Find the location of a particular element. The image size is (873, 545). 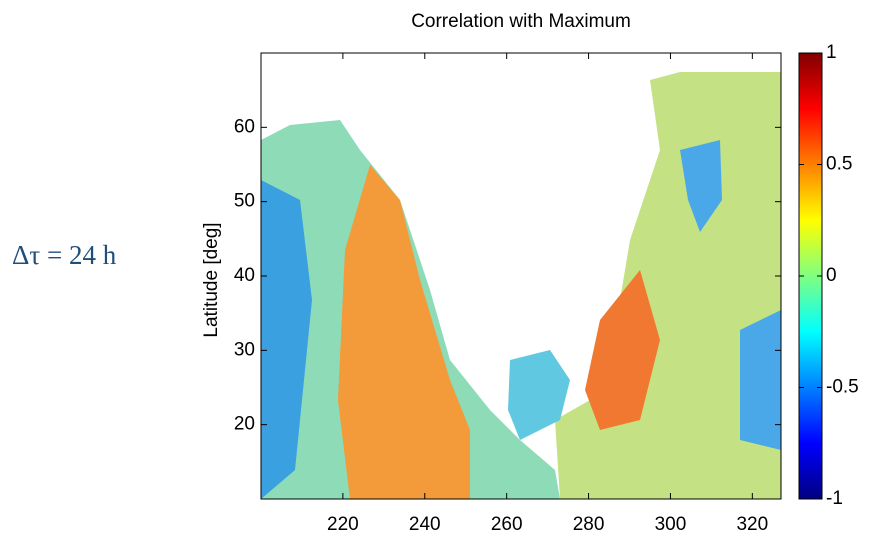

colorbar-tick-label: 0 is located at coordinates (831, 275).